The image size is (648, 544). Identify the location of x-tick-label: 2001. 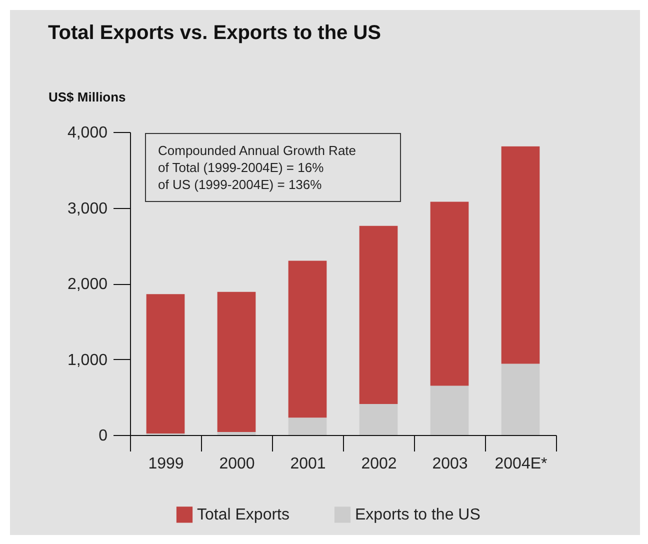
(308, 464).